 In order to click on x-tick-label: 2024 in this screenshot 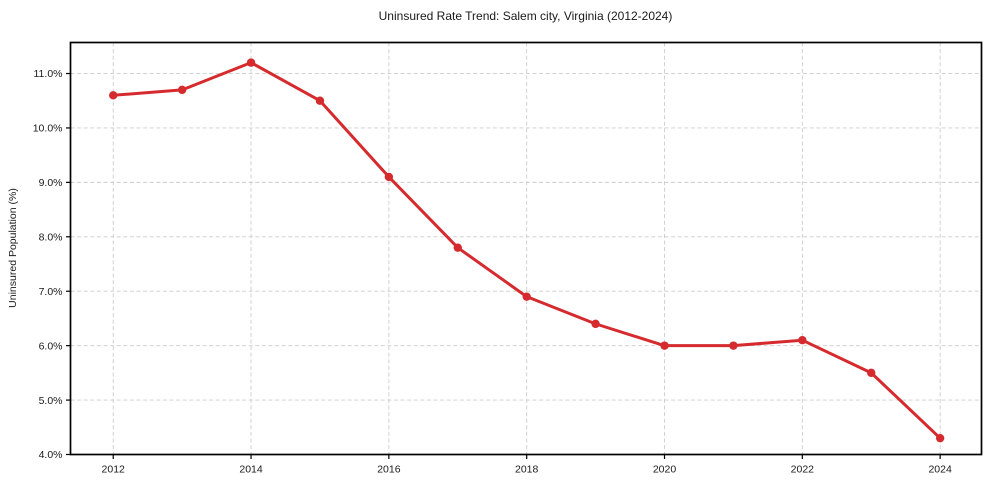, I will do `click(940, 470)`.